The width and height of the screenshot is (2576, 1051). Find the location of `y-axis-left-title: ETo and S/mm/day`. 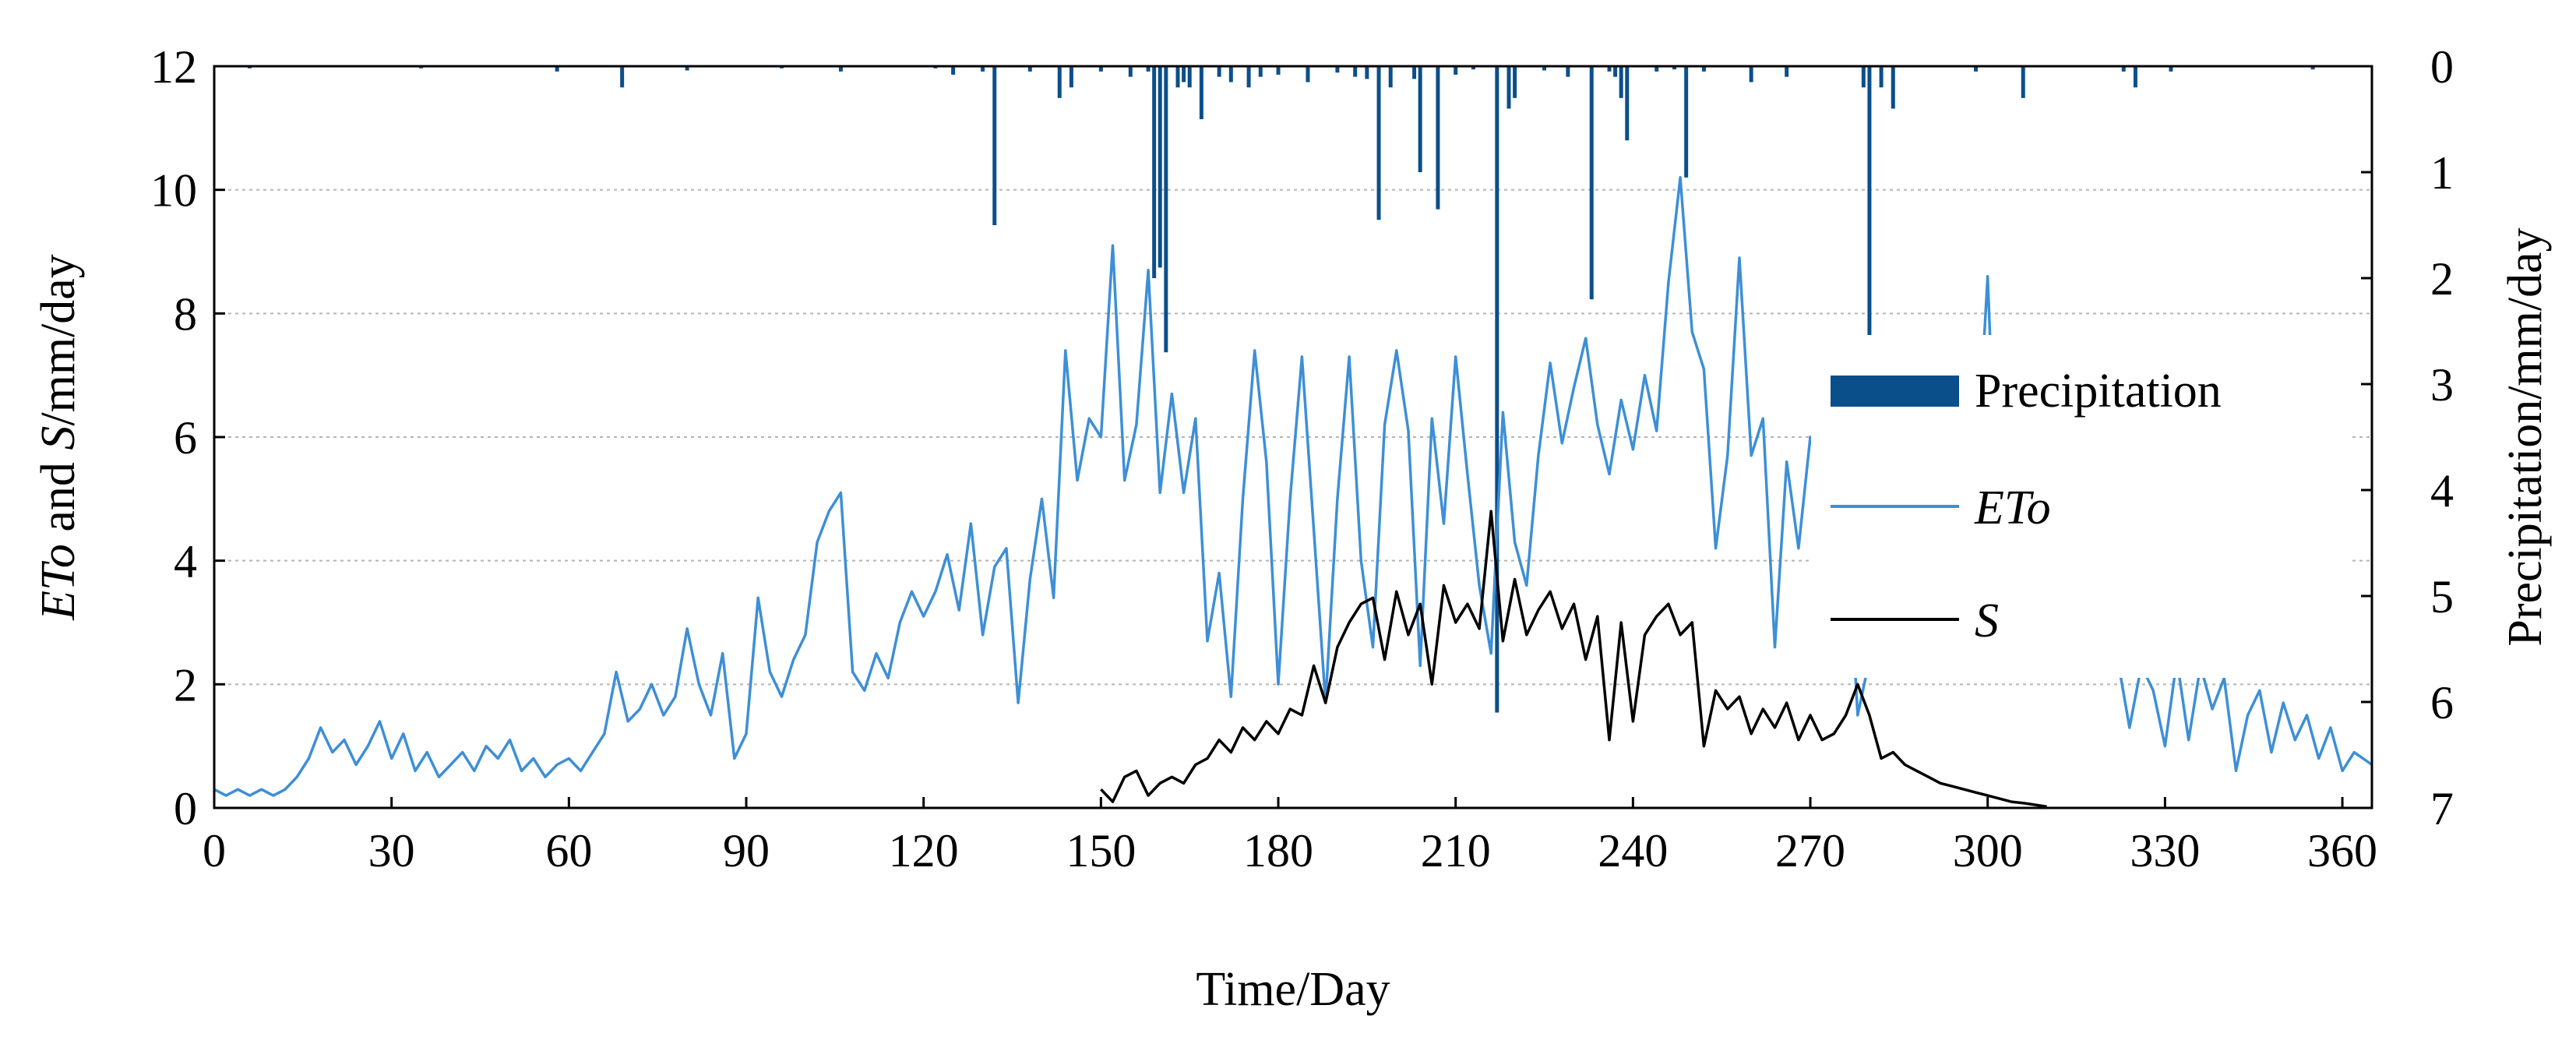

y-axis-left-title: ETo and S/mm/day is located at coordinates (58, 437).